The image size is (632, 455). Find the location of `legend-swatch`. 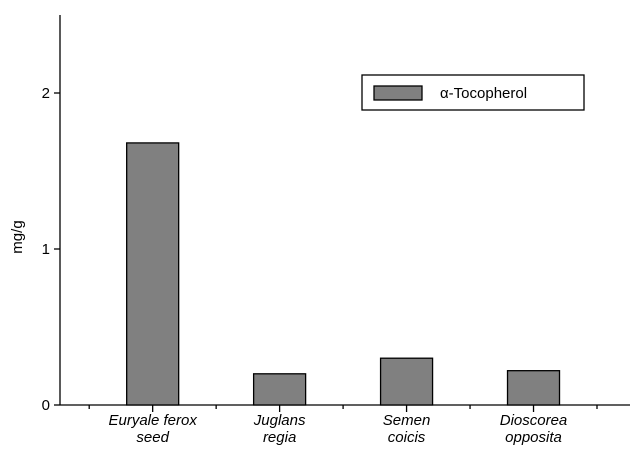

legend-swatch is located at coordinates (398, 93).